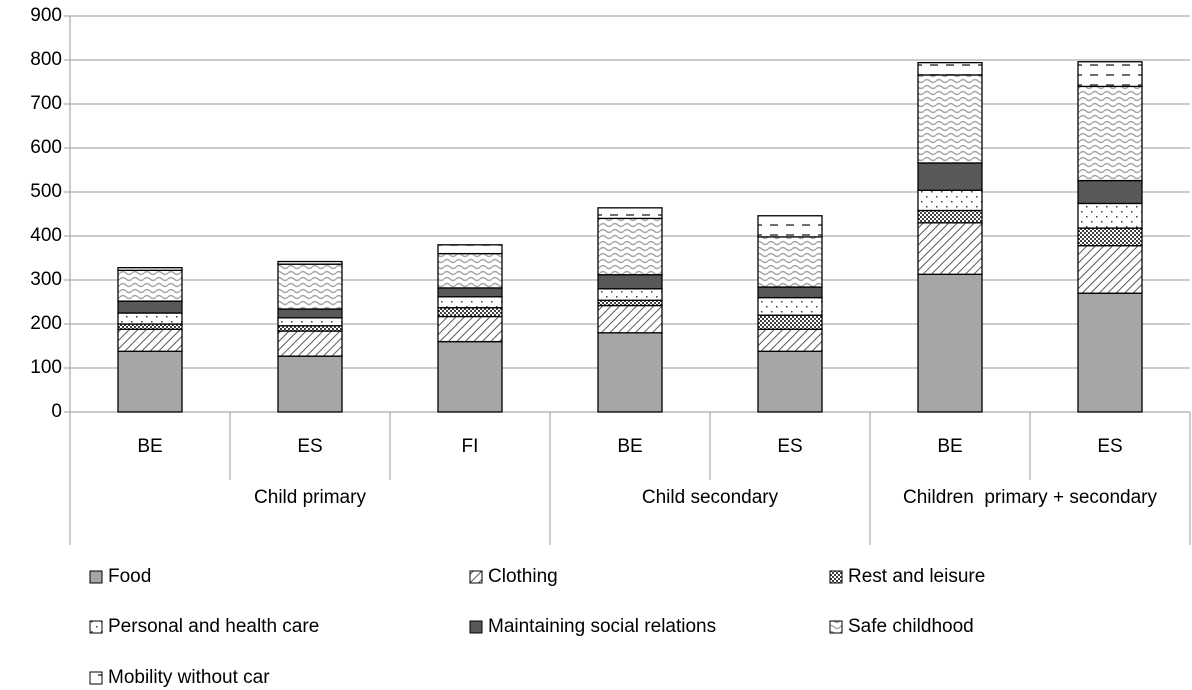  I want to click on legend-label: Safe childhood, so click(911, 626).